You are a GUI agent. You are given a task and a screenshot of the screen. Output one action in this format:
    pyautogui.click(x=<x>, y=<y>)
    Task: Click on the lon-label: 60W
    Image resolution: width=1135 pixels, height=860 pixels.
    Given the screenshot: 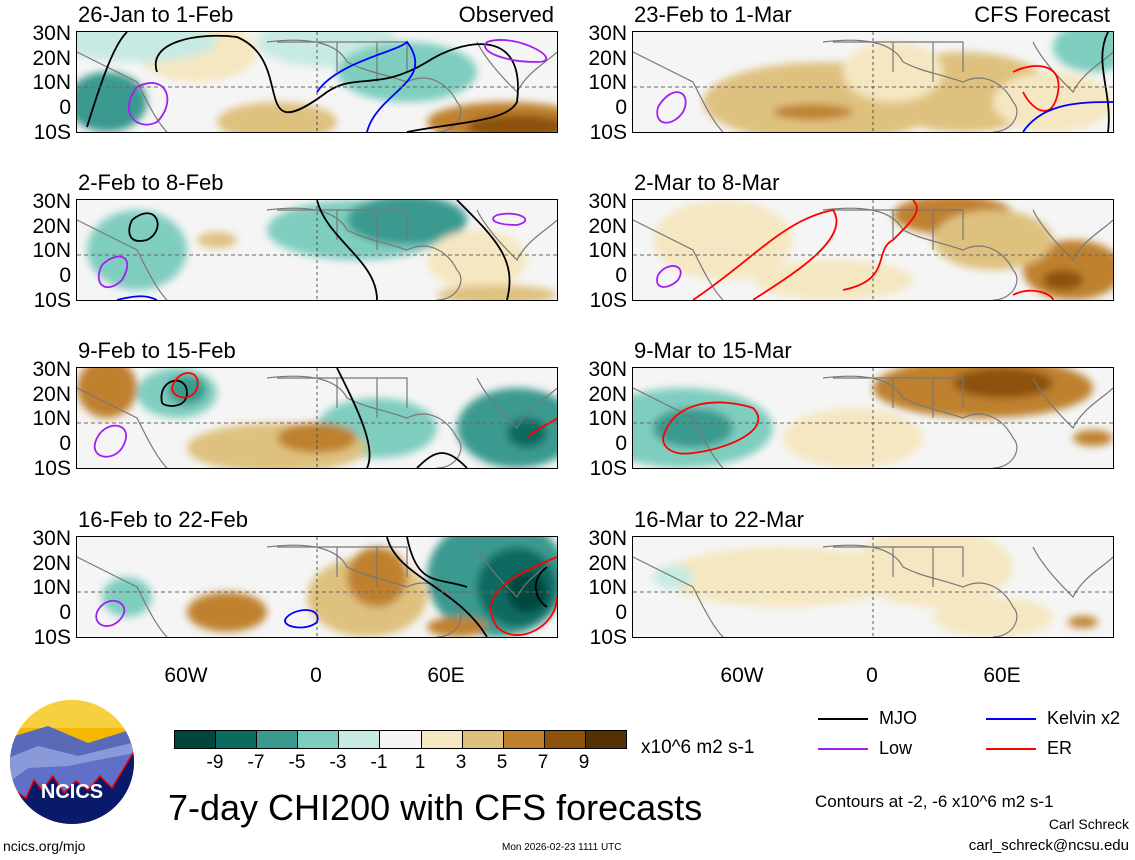 What is the action you would take?
    pyautogui.click(x=742, y=675)
    